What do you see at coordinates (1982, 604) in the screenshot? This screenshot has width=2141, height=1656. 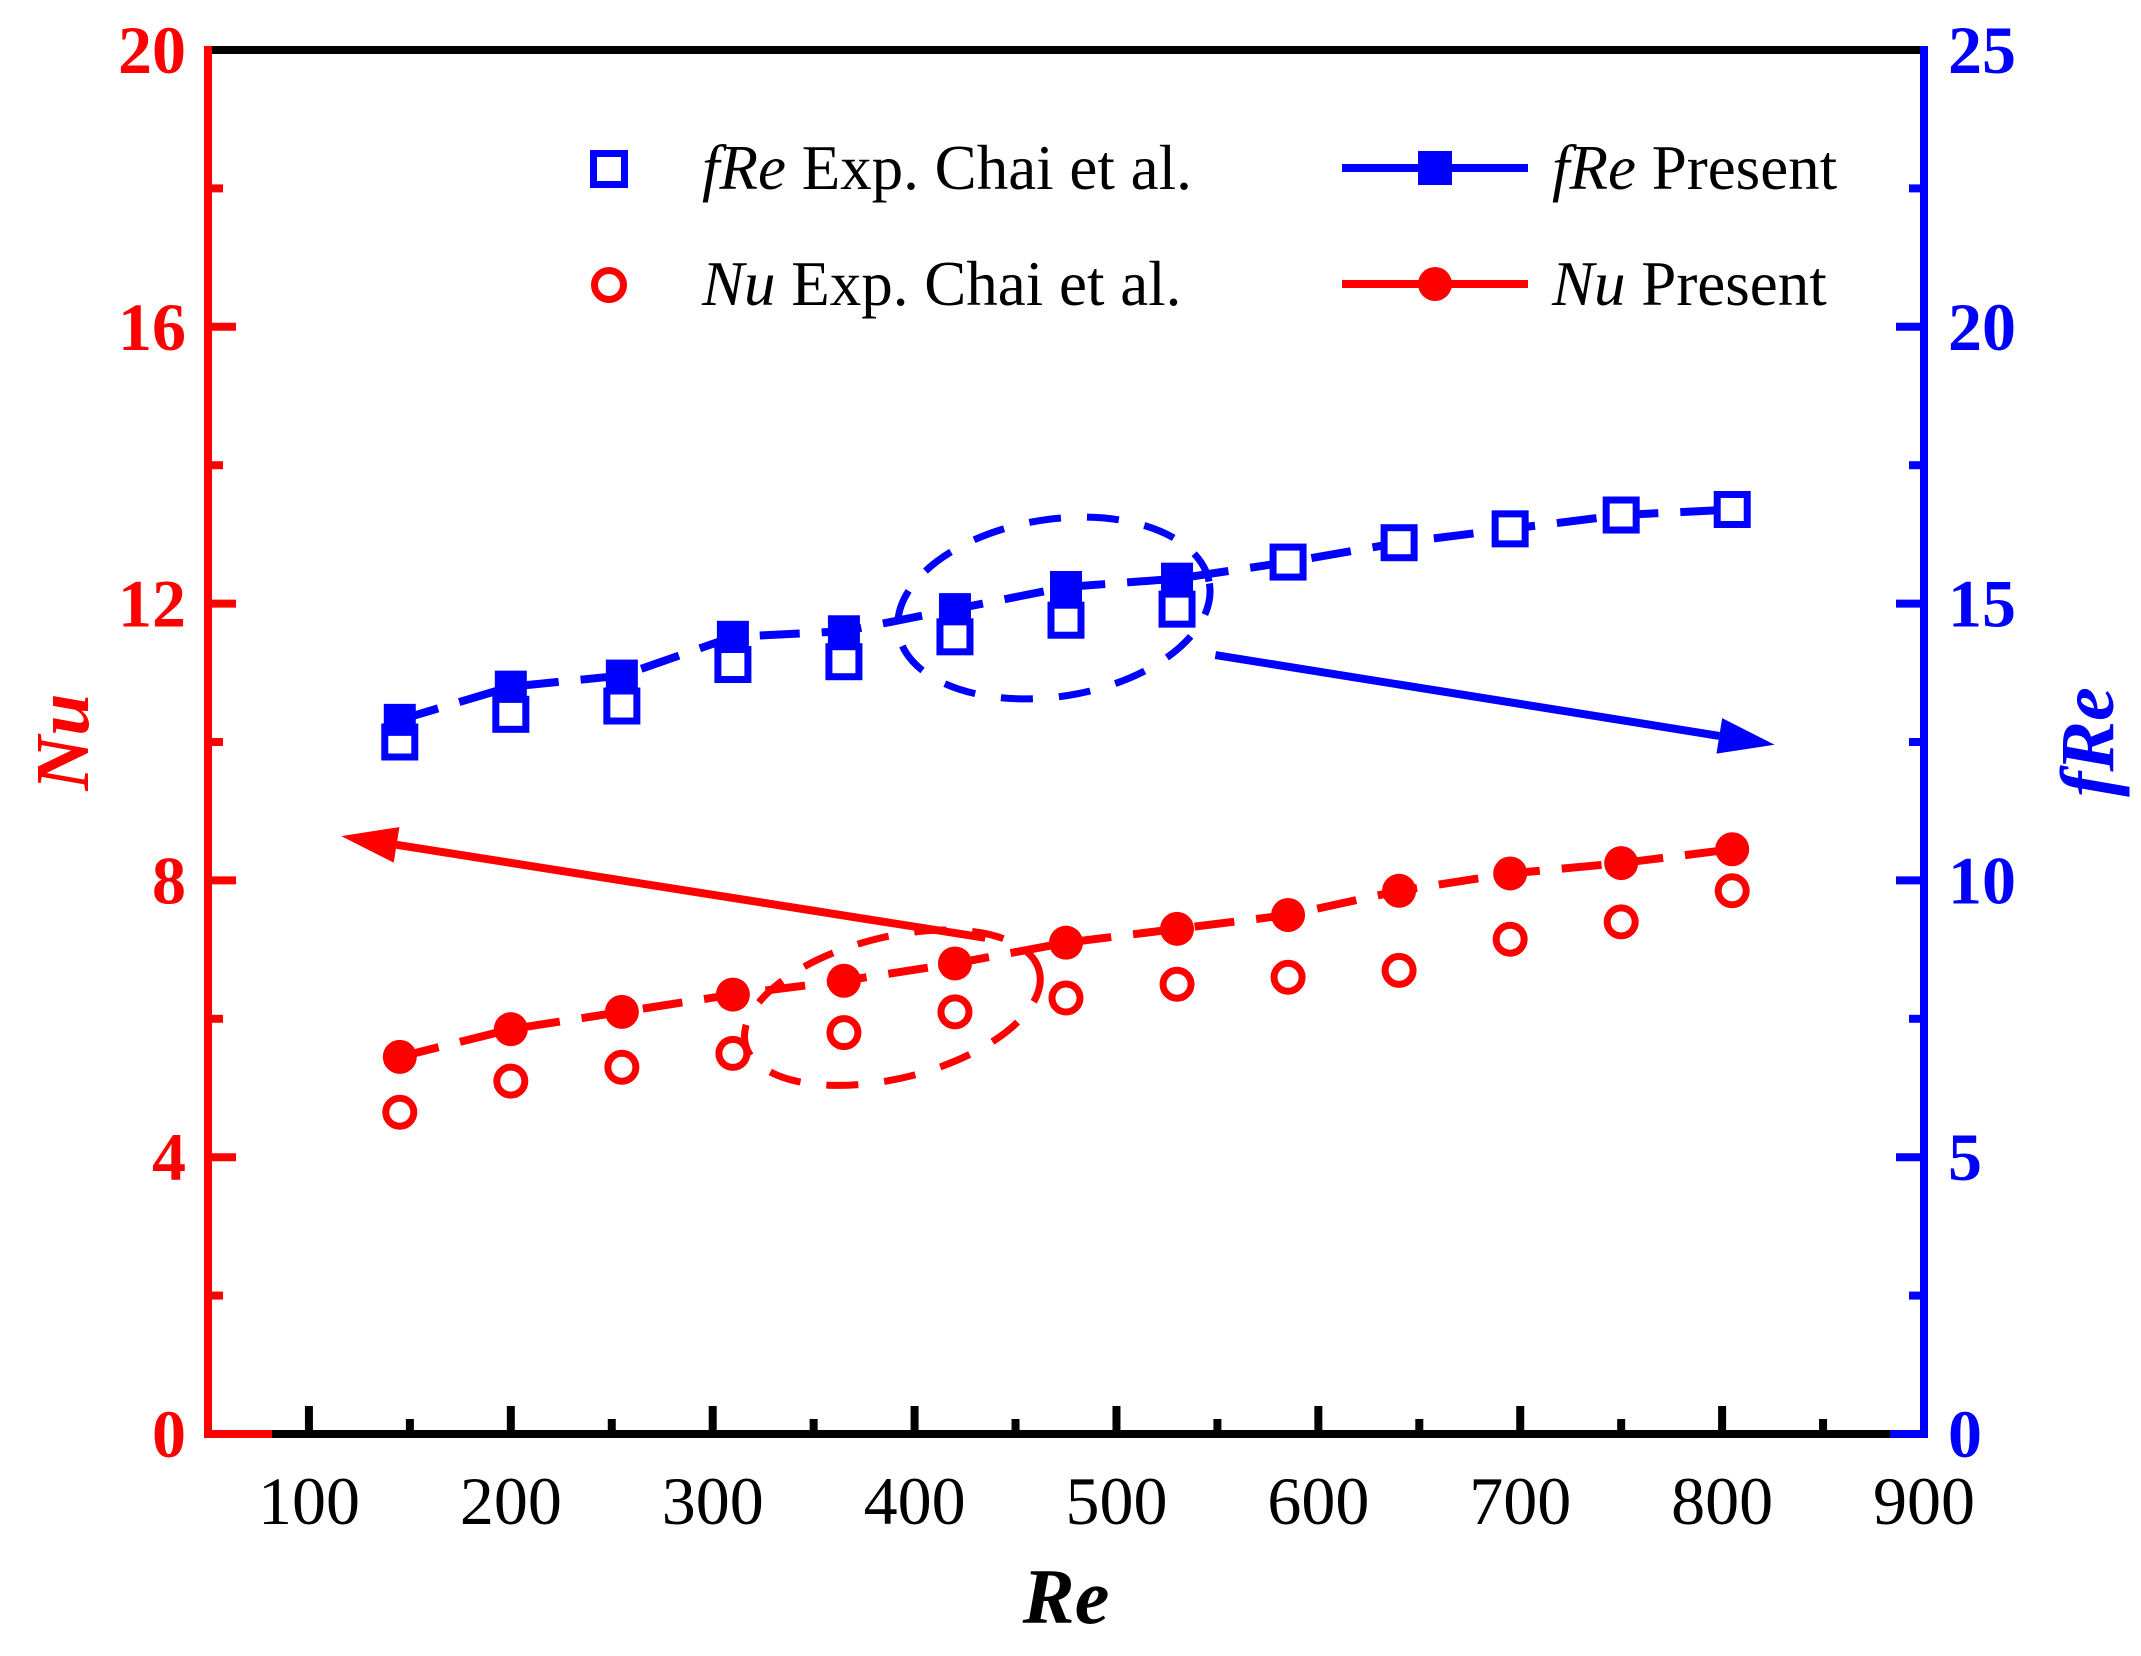 I see `svg-text: 15` at bounding box center [1982, 604].